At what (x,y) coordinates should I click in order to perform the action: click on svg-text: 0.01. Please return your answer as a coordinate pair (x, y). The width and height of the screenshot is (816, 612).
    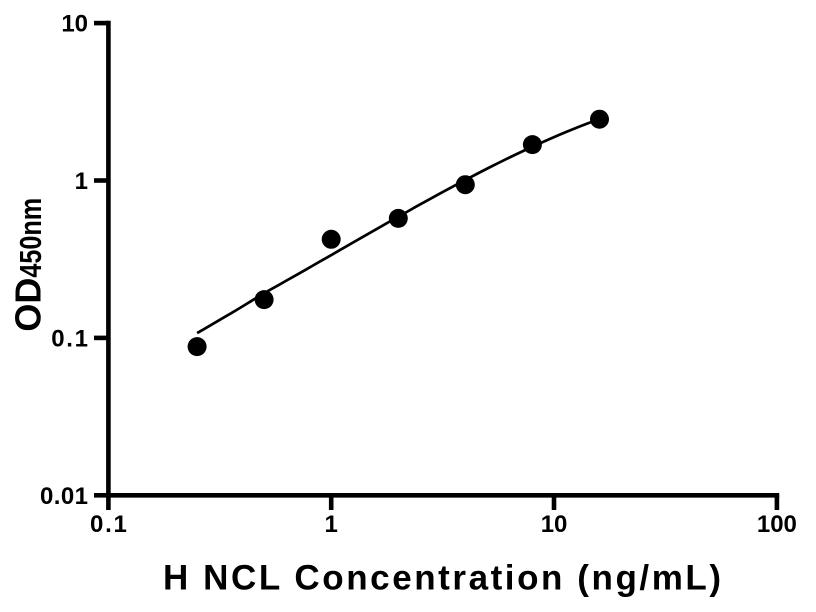
    Looking at the image, I should click on (64, 496).